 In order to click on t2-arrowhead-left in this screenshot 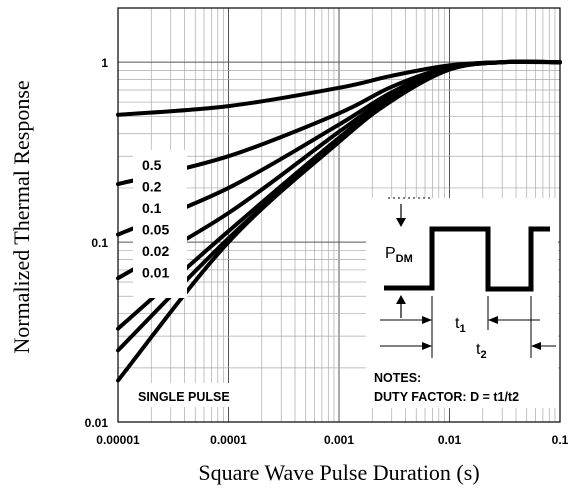, I will do `click(427, 346)`.